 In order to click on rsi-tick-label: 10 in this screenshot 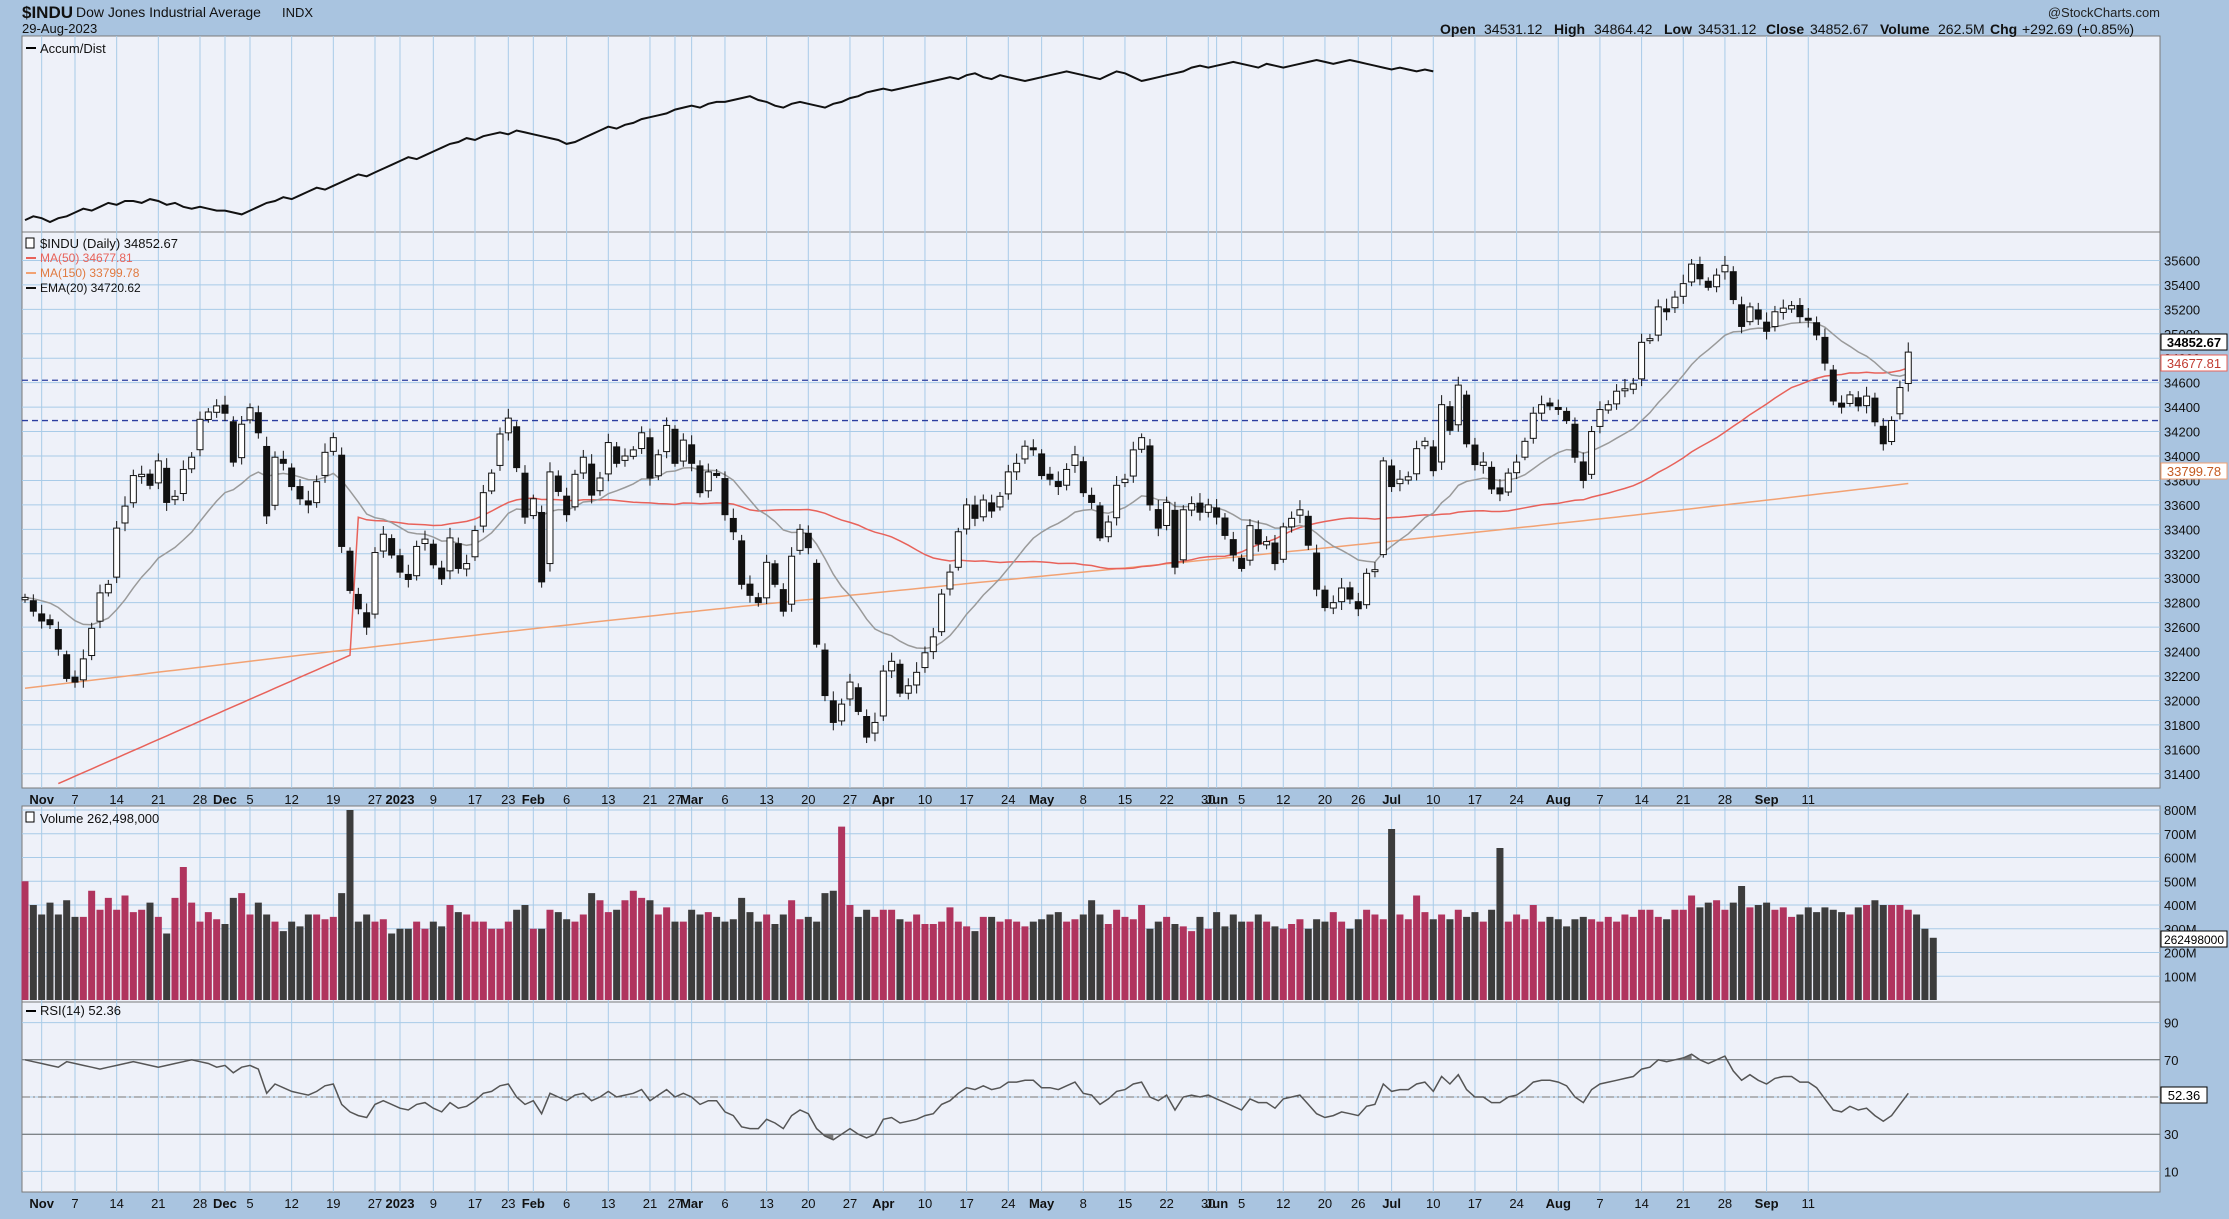, I will do `click(2171, 1171)`.